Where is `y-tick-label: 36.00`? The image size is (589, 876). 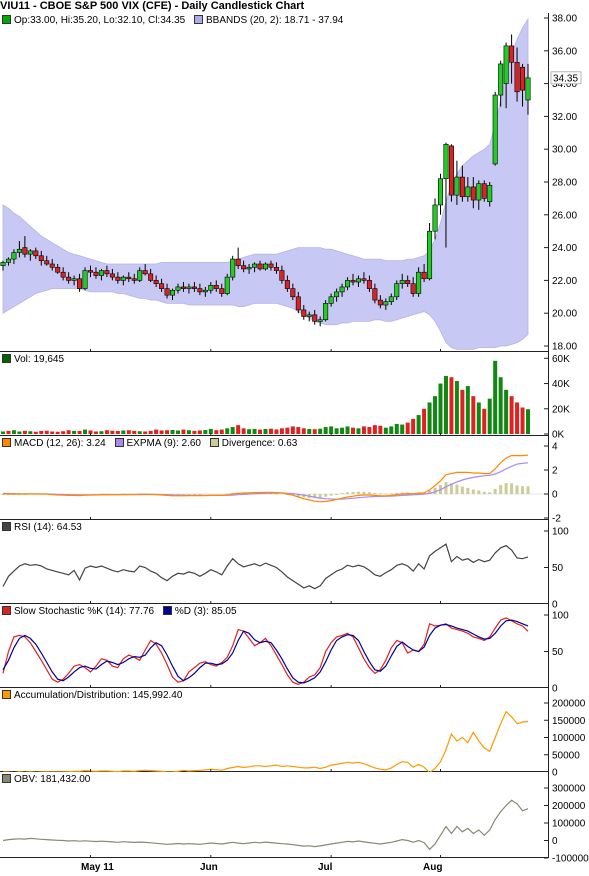 y-tick-label: 36.00 is located at coordinates (564, 51).